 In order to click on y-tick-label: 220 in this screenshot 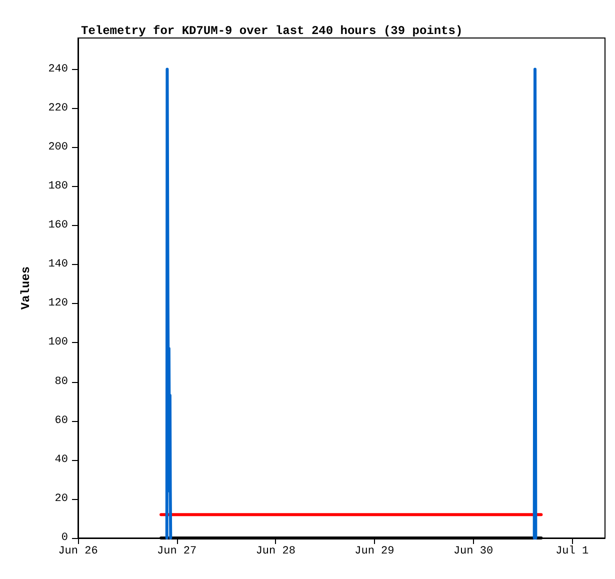, I will do `click(58, 108)`.